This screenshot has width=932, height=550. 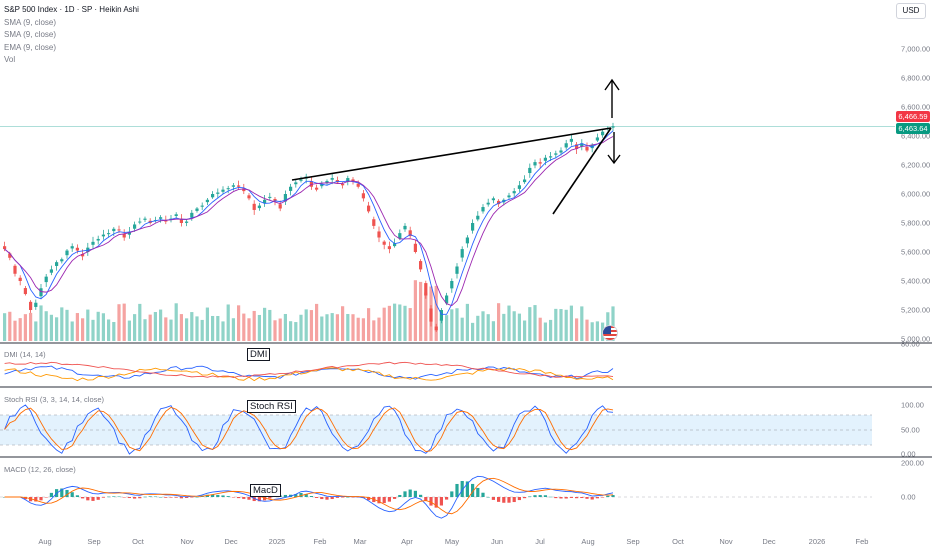 I want to click on upper-trendline, so click(x=451, y=154).